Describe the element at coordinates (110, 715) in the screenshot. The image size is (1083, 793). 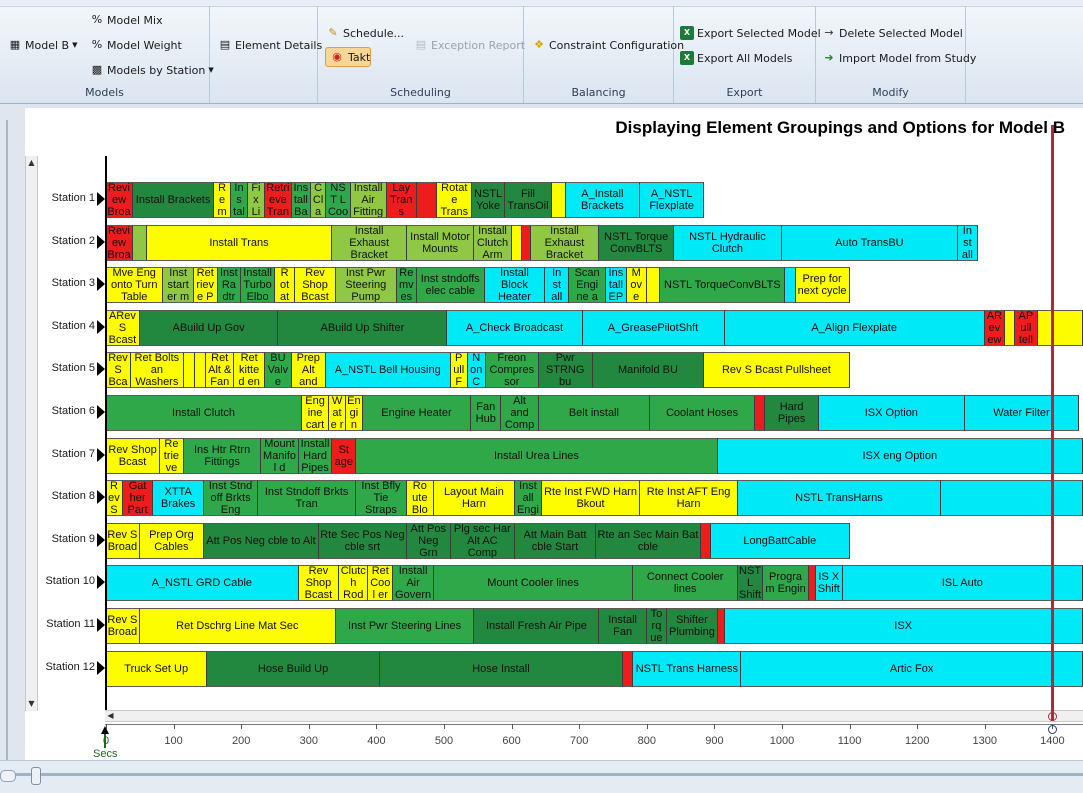
I see `scroll-left-icon: ◀` at that location.